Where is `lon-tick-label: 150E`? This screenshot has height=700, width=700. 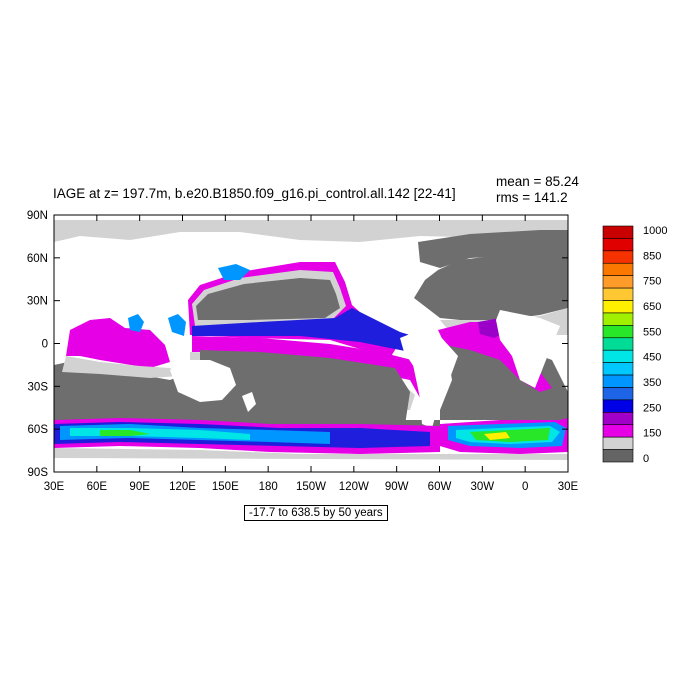 lon-tick-label: 150E is located at coordinates (225, 487).